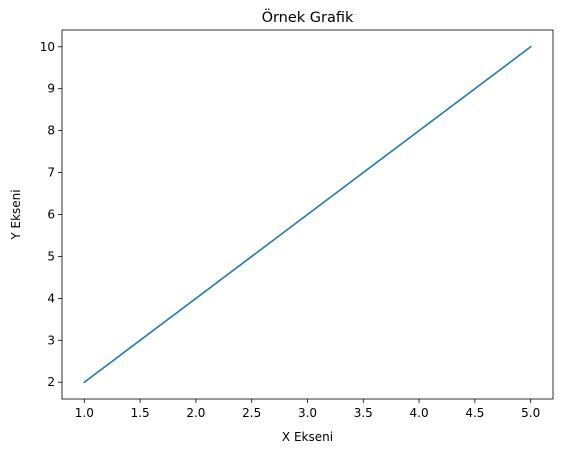  Describe the element at coordinates (51, 298) in the screenshot. I see `y-tick-label: 4` at that location.